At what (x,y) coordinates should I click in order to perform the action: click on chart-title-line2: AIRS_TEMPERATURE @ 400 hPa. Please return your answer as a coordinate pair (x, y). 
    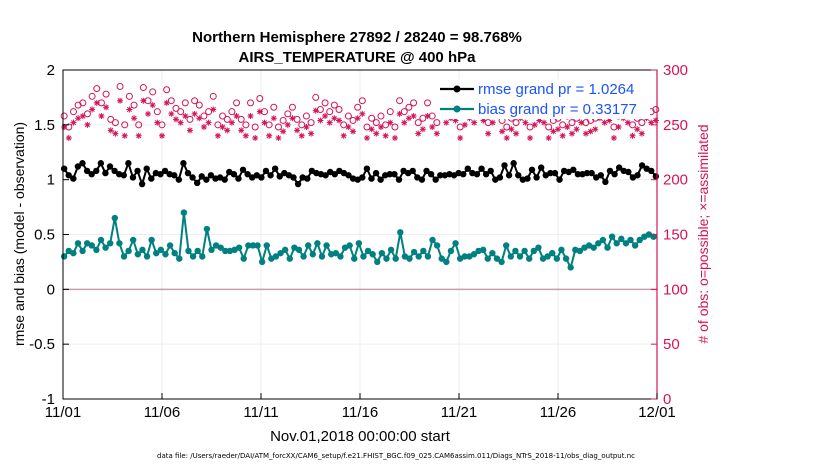
    Looking at the image, I should click on (358, 57).